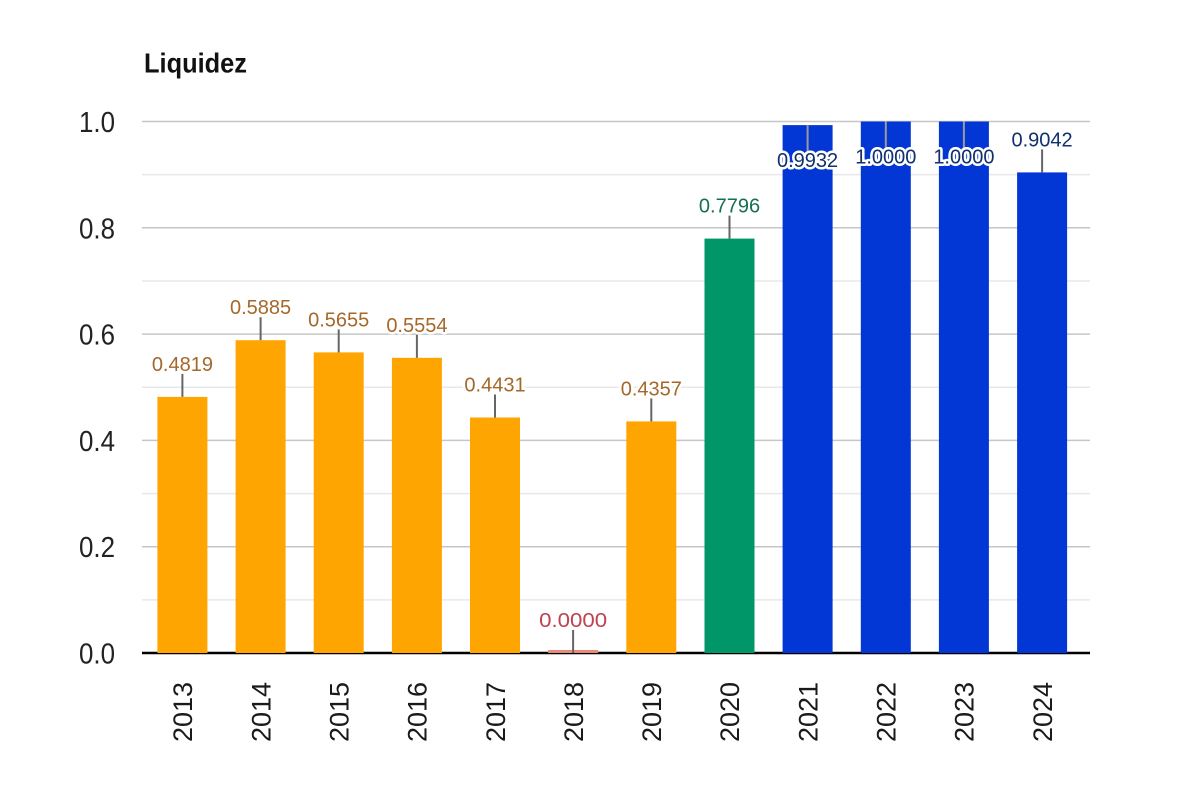 The height and width of the screenshot is (804, 1200). What do you see at coordinates (97, 442) in the screenshot?
I see `svg-text: 0.4` at bounding box center [97, 442].